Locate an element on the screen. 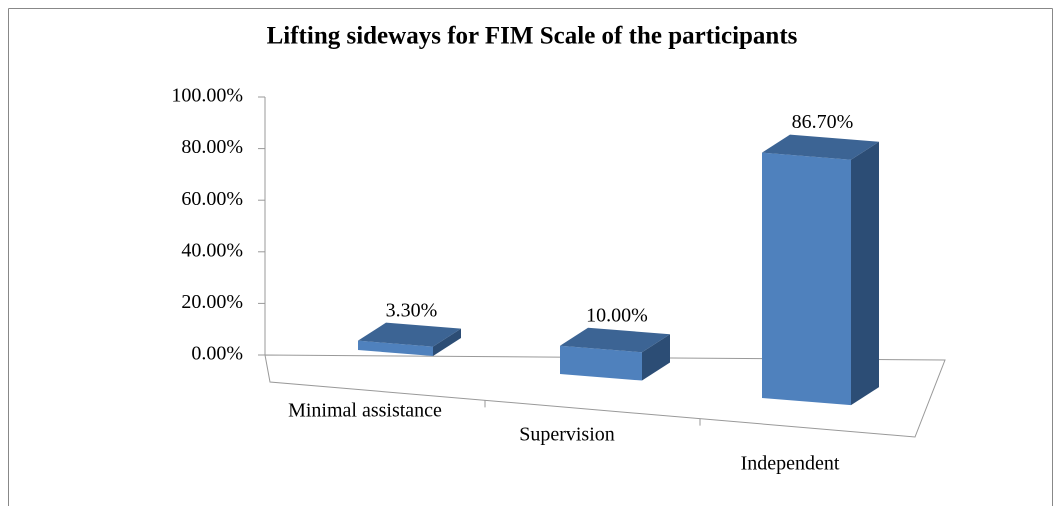 This screenshot has width=1061, height=506. value-label: 3.30% is located at coordinates (412, 310).